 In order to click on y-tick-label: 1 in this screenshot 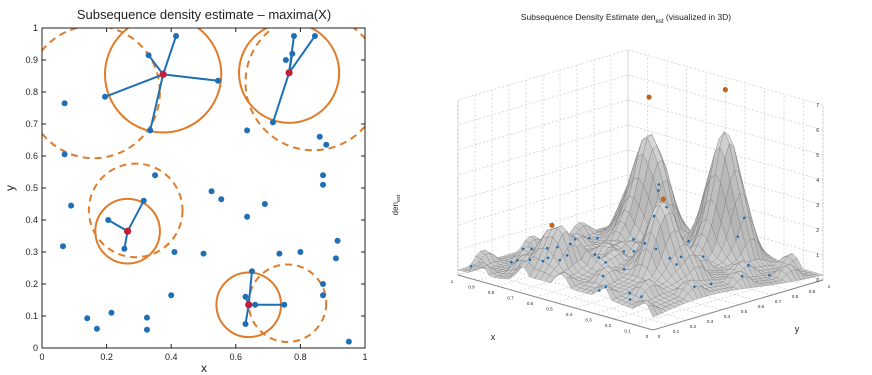, I will do `click(829, 286)`.